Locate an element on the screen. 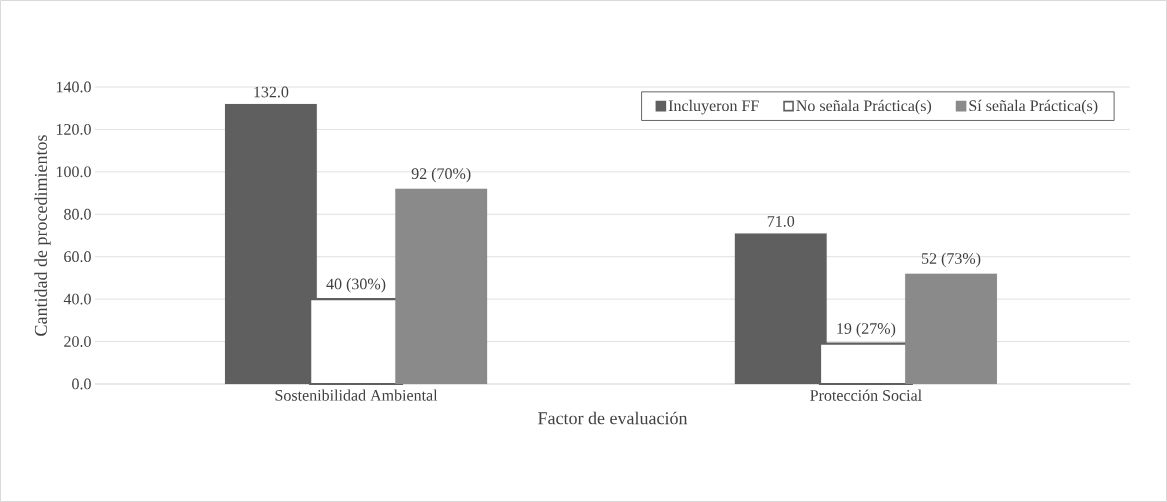 Image resolution: width=1167 pixels, height=502 pixels. x-tick-label: Sostenibilidad Ambiental is located at coordinates (356, 395).